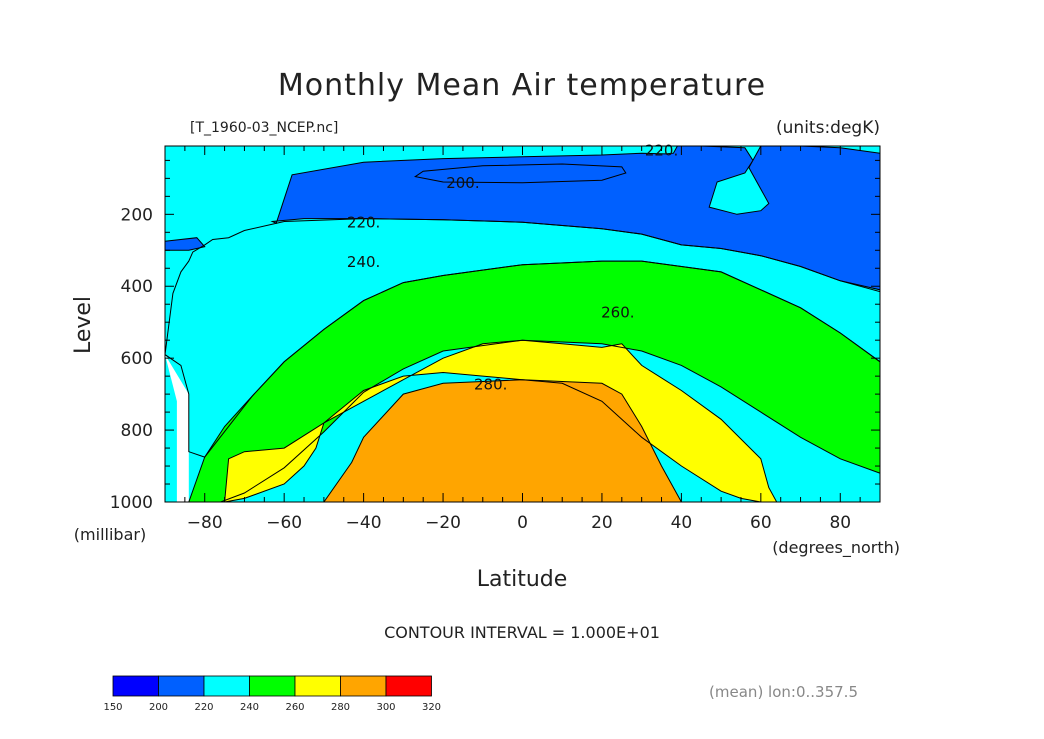  I want to click on x-tick-label: −80, so click(205, 523).